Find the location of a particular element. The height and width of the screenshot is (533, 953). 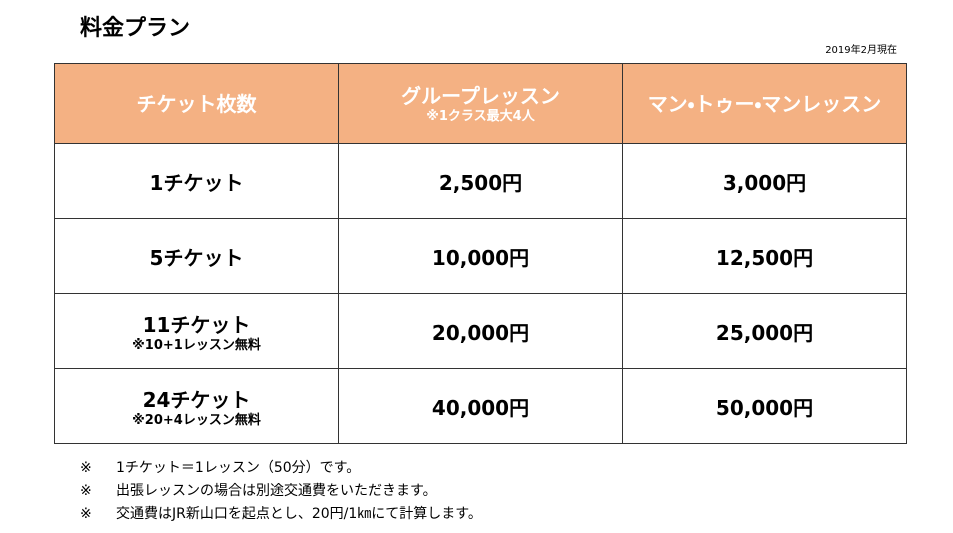

private-price: 25,000円 is located at coordinates (764, 331).